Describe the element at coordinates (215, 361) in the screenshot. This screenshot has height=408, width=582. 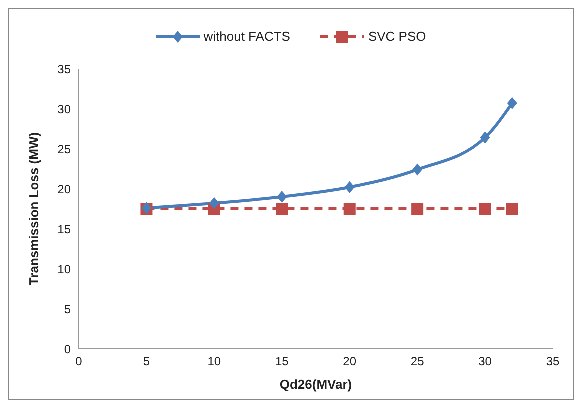
I see `x-tick-label: 10` at that location.